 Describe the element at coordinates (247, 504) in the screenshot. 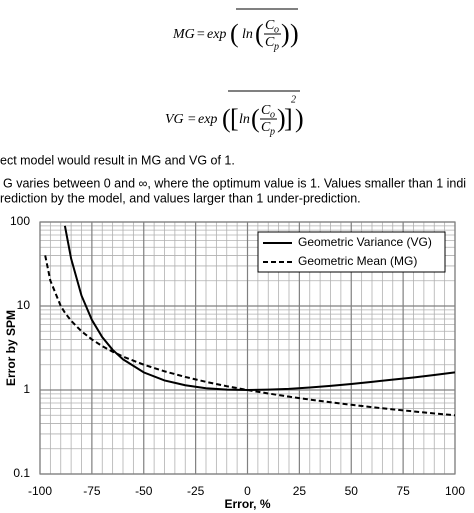

I see `x-axis-title: Error, %` at that location.